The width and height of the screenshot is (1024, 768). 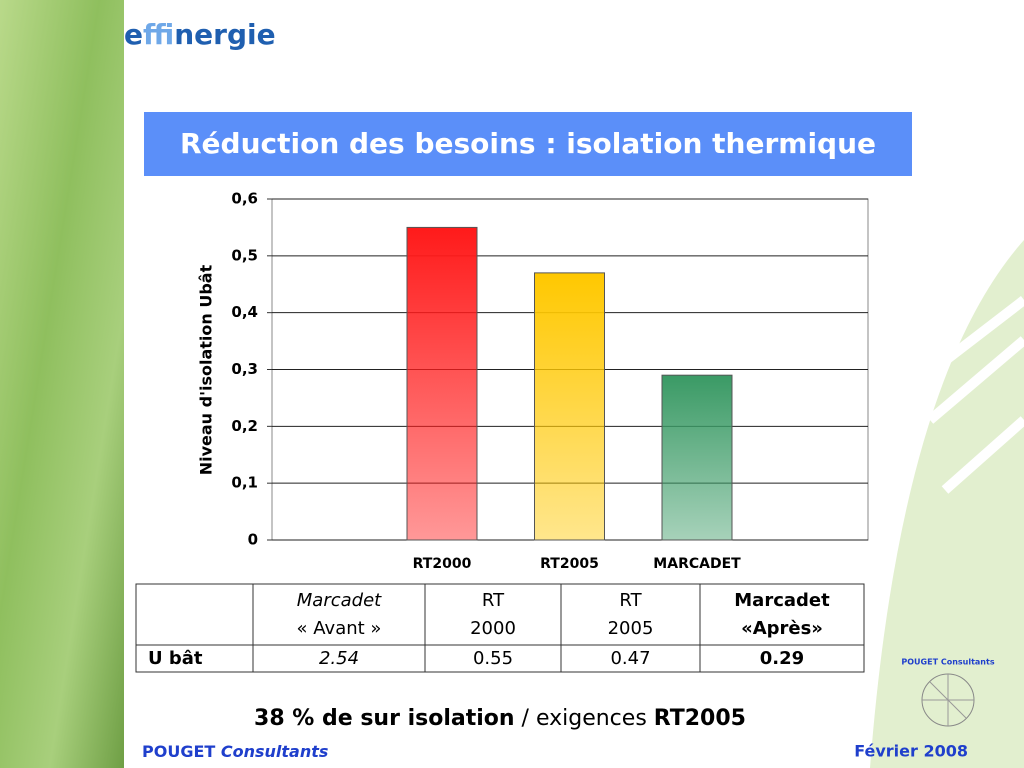 What do you see at coordinates (133, 34) in the screenshot?
I see `logo-part: e` at bounding box center [133, 34].